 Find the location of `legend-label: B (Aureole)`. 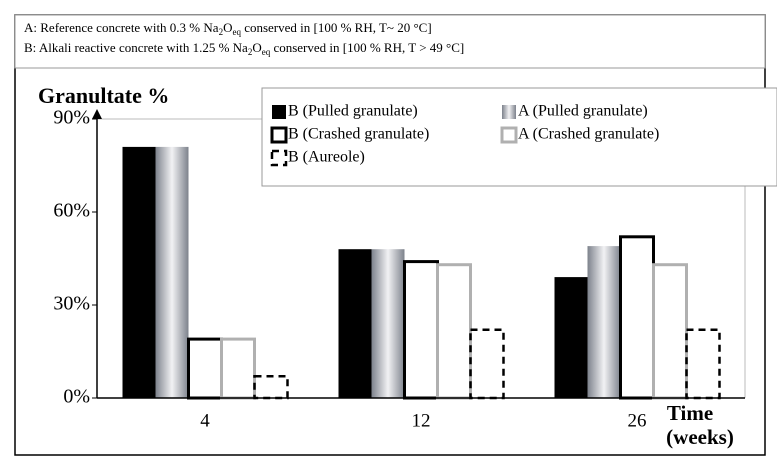

legend-label: B (Aureole) is located at coordinates (326, 157).